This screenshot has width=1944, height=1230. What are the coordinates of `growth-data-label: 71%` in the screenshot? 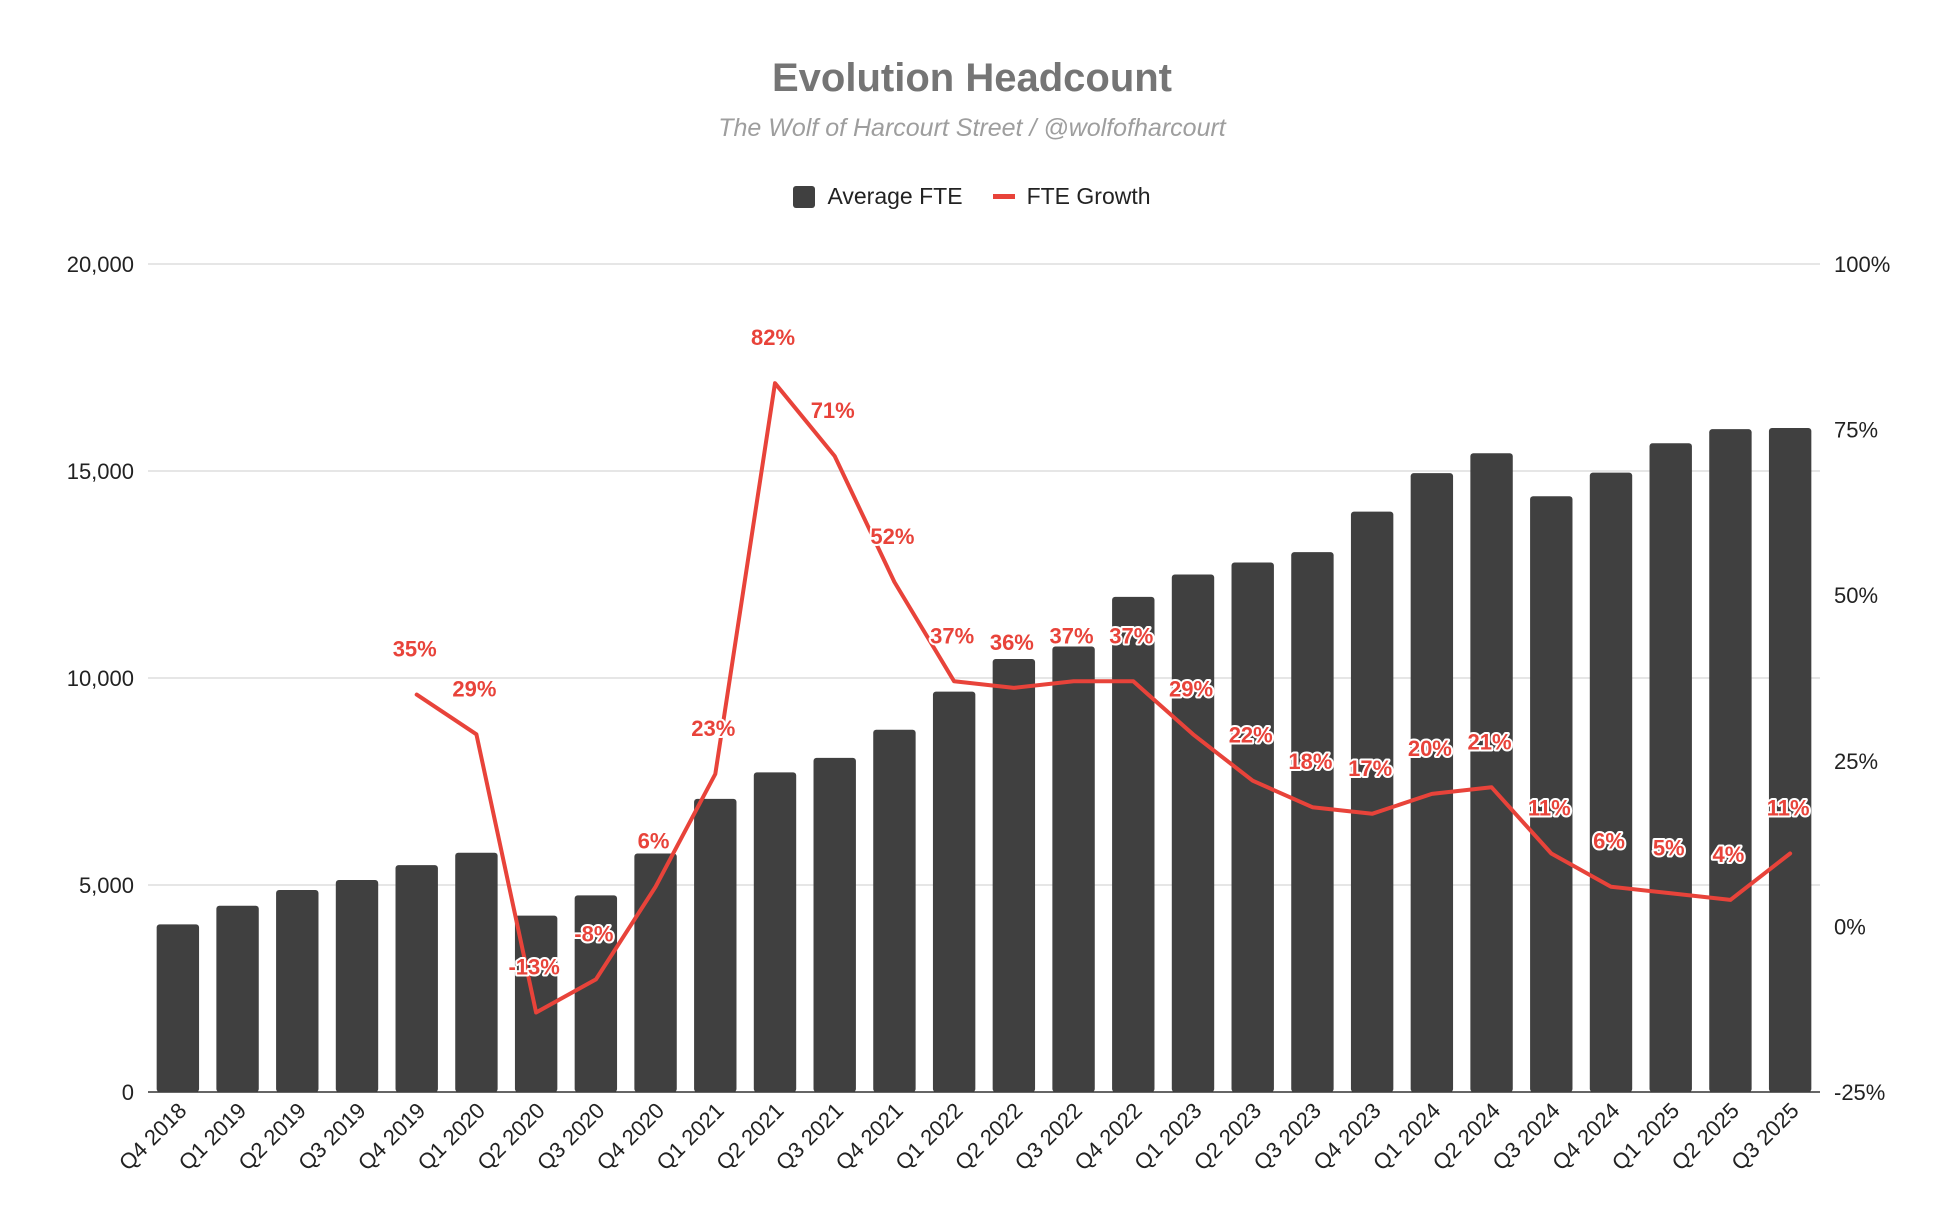 It's located at (833, 410).